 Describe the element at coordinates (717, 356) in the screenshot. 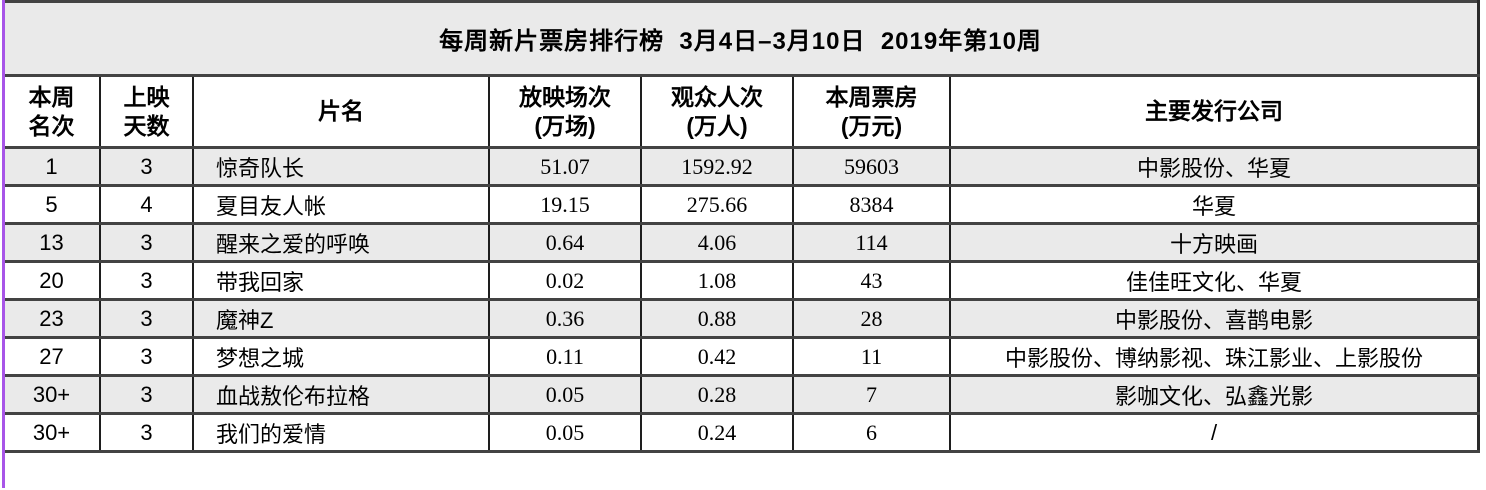

I see `cell-audience: 0.42` at that location.